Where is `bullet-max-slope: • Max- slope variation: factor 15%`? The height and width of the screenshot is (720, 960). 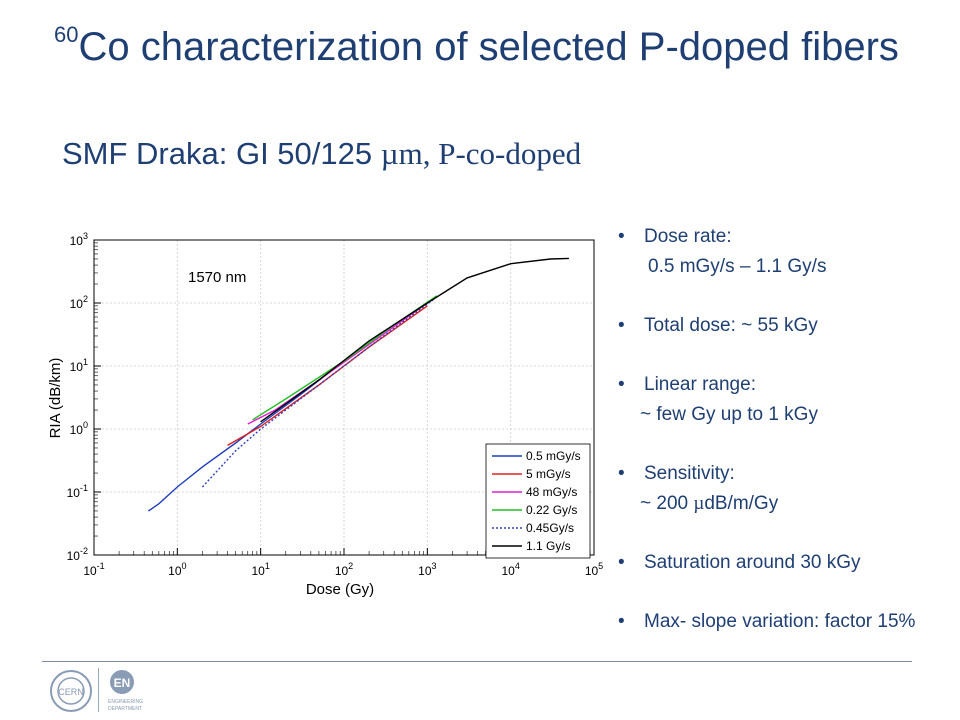 bullet-max-slope: • Max- slope variation: factor 15% is located at coordinates (784, 622).